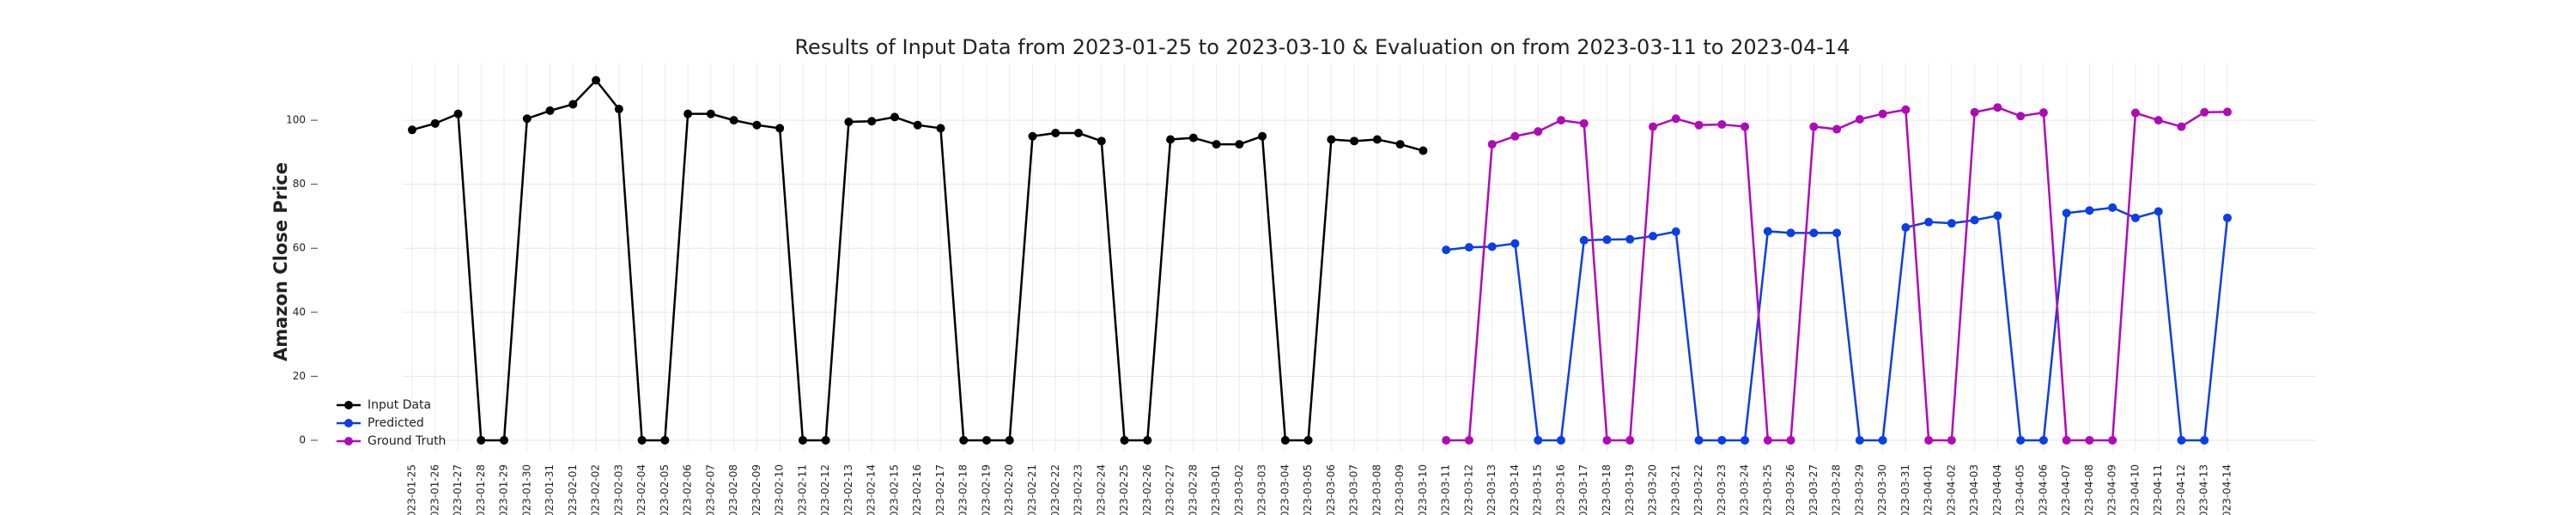 This screenshot has width=2576, height=515. I want to click on x-tick-label: 2023-04-02, so click(1951, 489).